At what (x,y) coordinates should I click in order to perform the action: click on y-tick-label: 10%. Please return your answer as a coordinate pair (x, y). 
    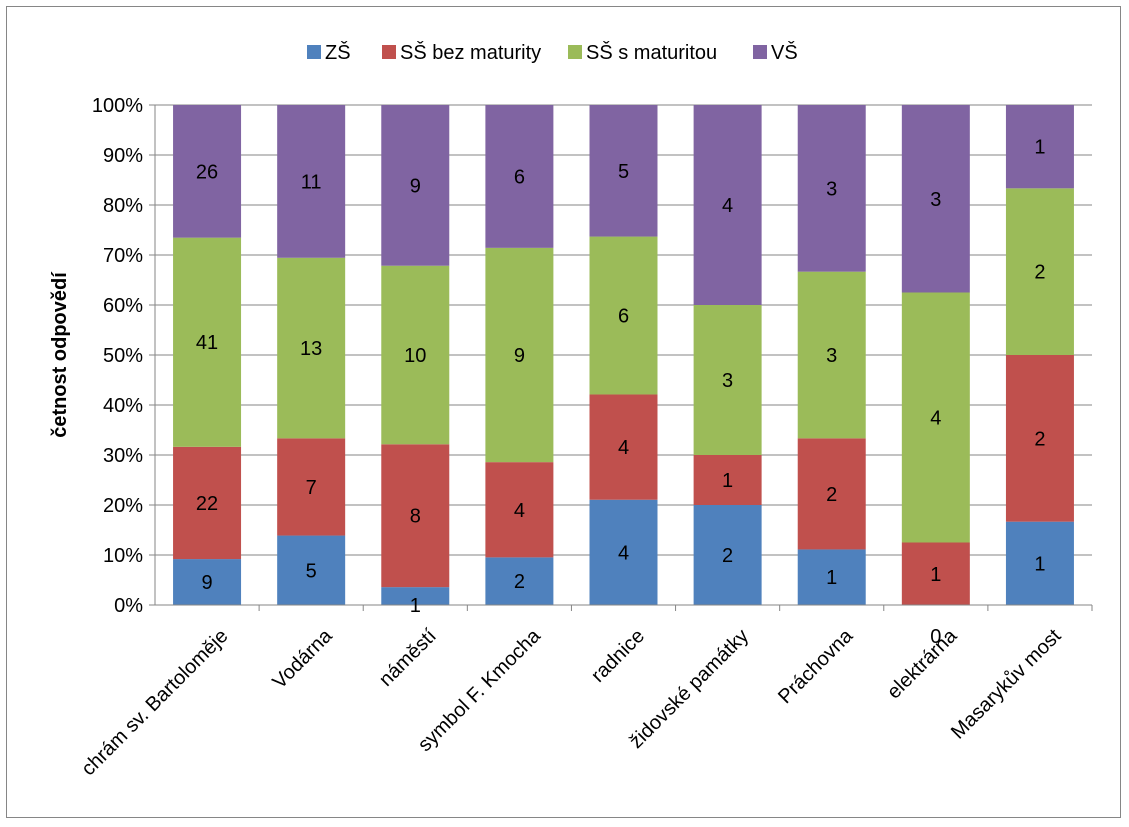
    Looking at the image, I should click on (123, 556).